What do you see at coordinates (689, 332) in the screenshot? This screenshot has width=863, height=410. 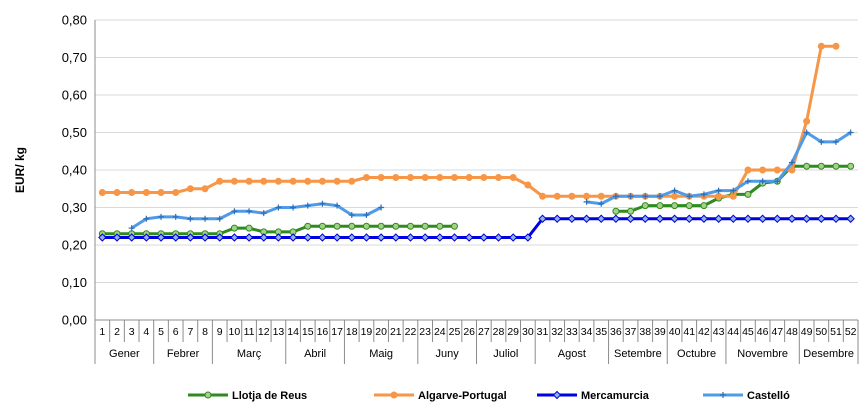 I see `week-label: 41` at bounding box center [689, 332].